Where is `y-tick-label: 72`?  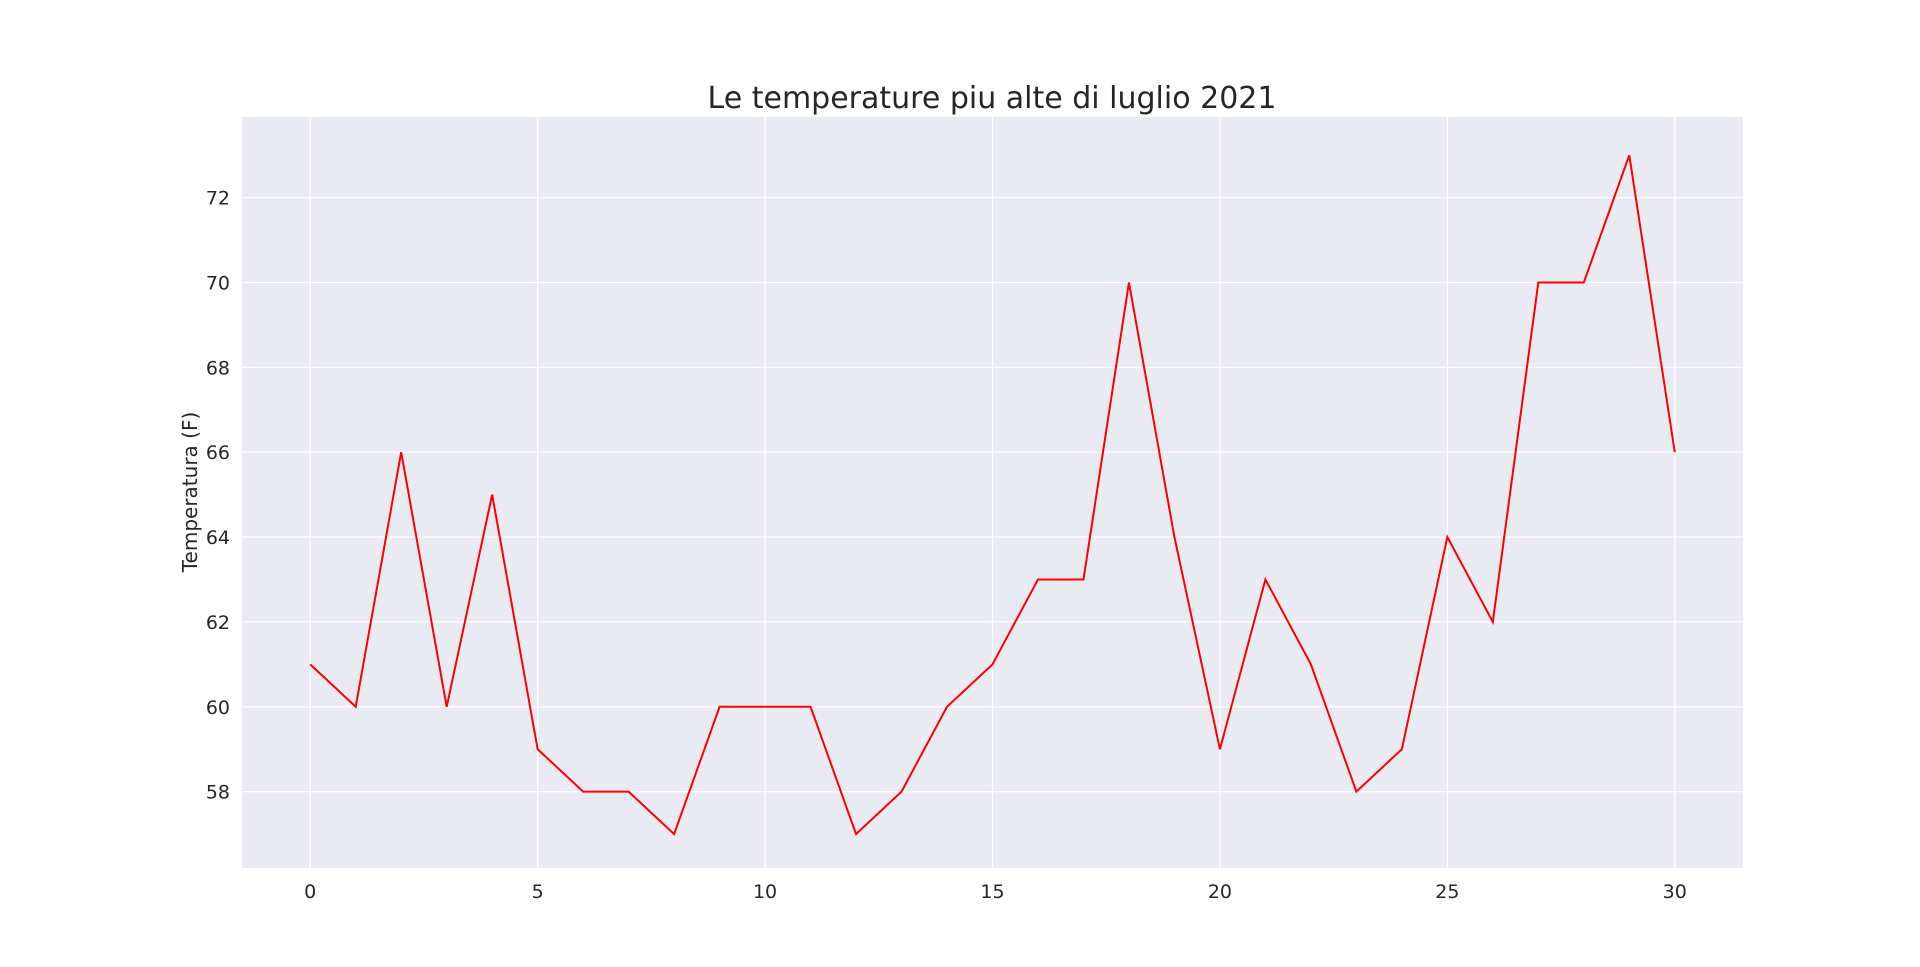 y-tick-label: 72 is located at coordinates (218, 199).